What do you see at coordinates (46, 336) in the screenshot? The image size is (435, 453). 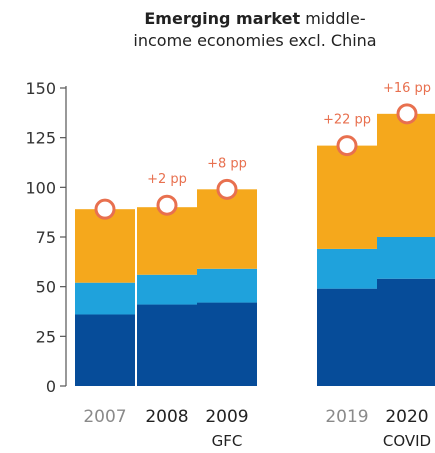 I see `y-tick-label: 25` at bounding box center [46, 336].